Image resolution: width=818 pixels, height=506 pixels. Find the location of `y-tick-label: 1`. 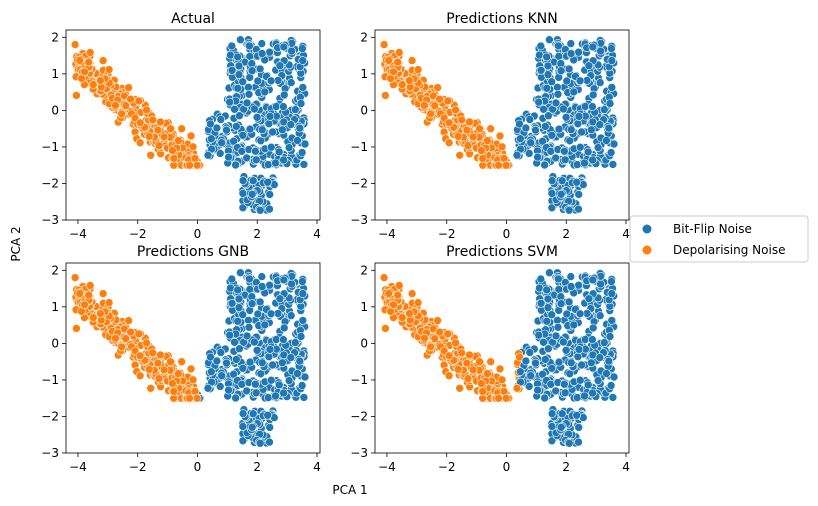

y-tick-label: 1 is located at coordinates (55, 74).